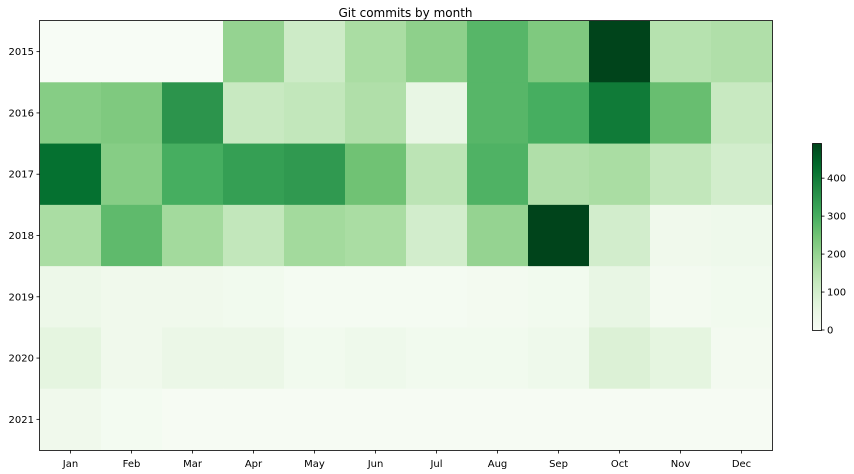 Image resolution: width=854 pixels, height=474 pixels. I want to click on heatmap-cell-2020-Sep, so click(559, 358).